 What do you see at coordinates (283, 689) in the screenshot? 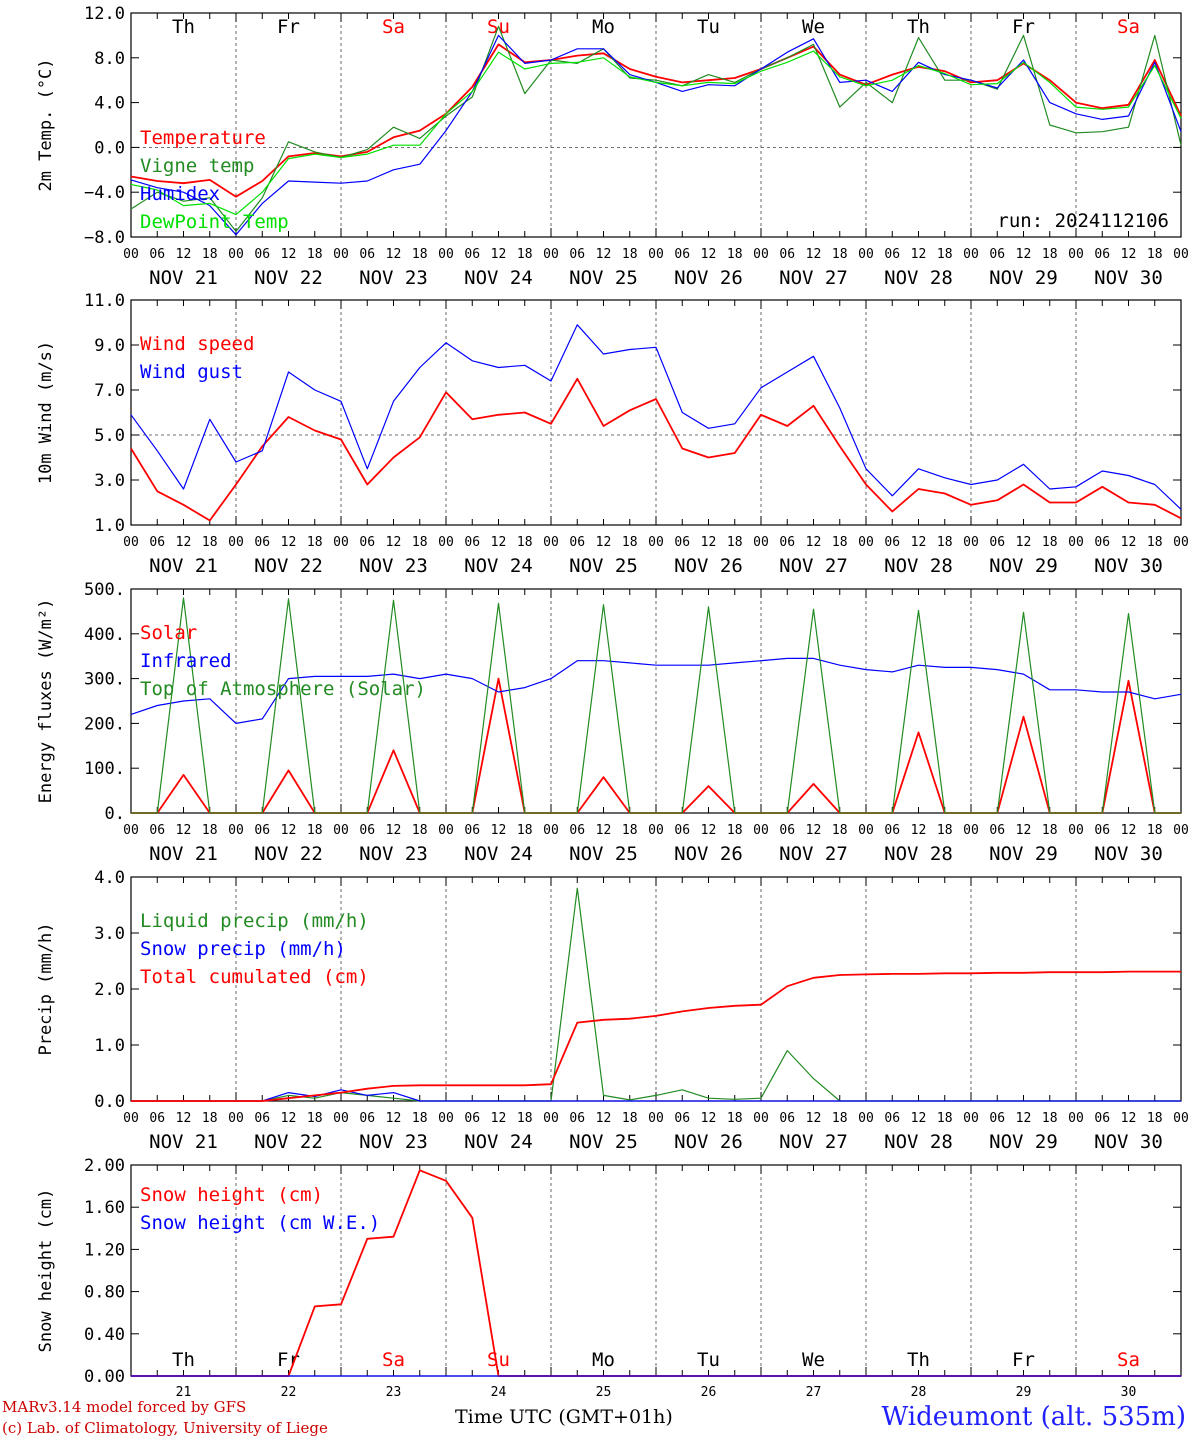
I see `legend-entry: Top of Atmosphere (Solar)` at bounding box center [283, 689].